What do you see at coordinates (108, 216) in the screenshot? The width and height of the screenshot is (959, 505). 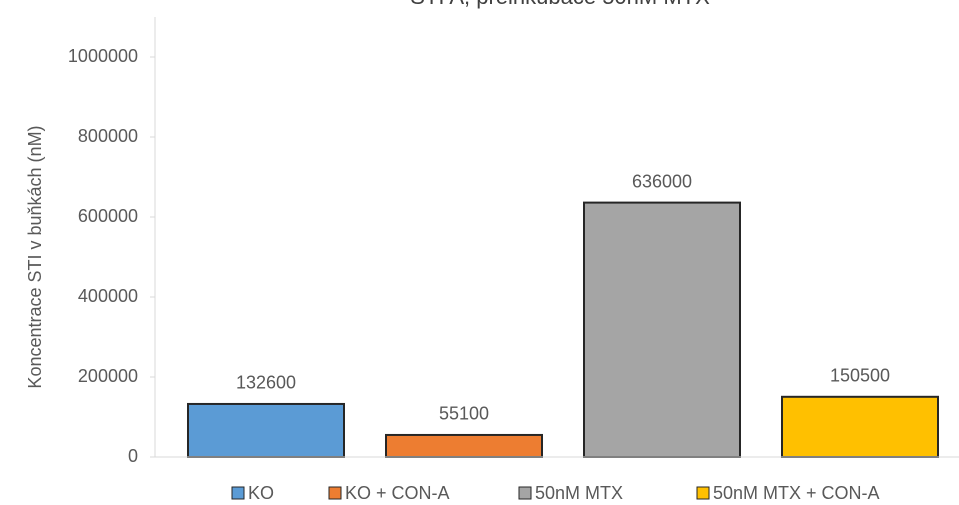 I see `y-tick-label: 600000` at bounding box center [108, 216].